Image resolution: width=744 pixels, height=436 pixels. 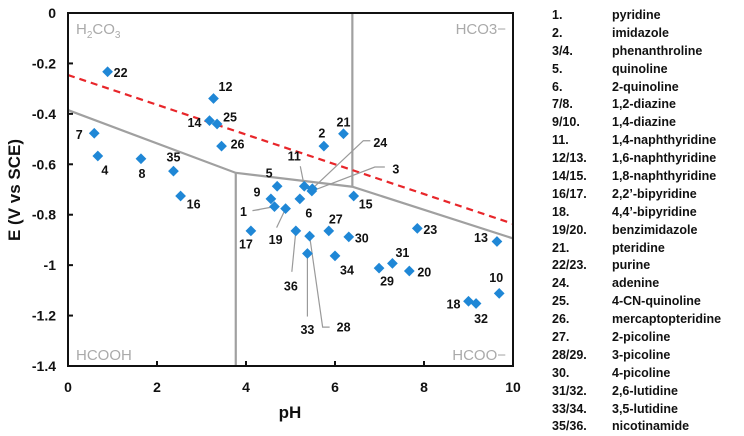 I want to click on legend-compound-name: mercaptopteridine, so click(x=667, y=319).